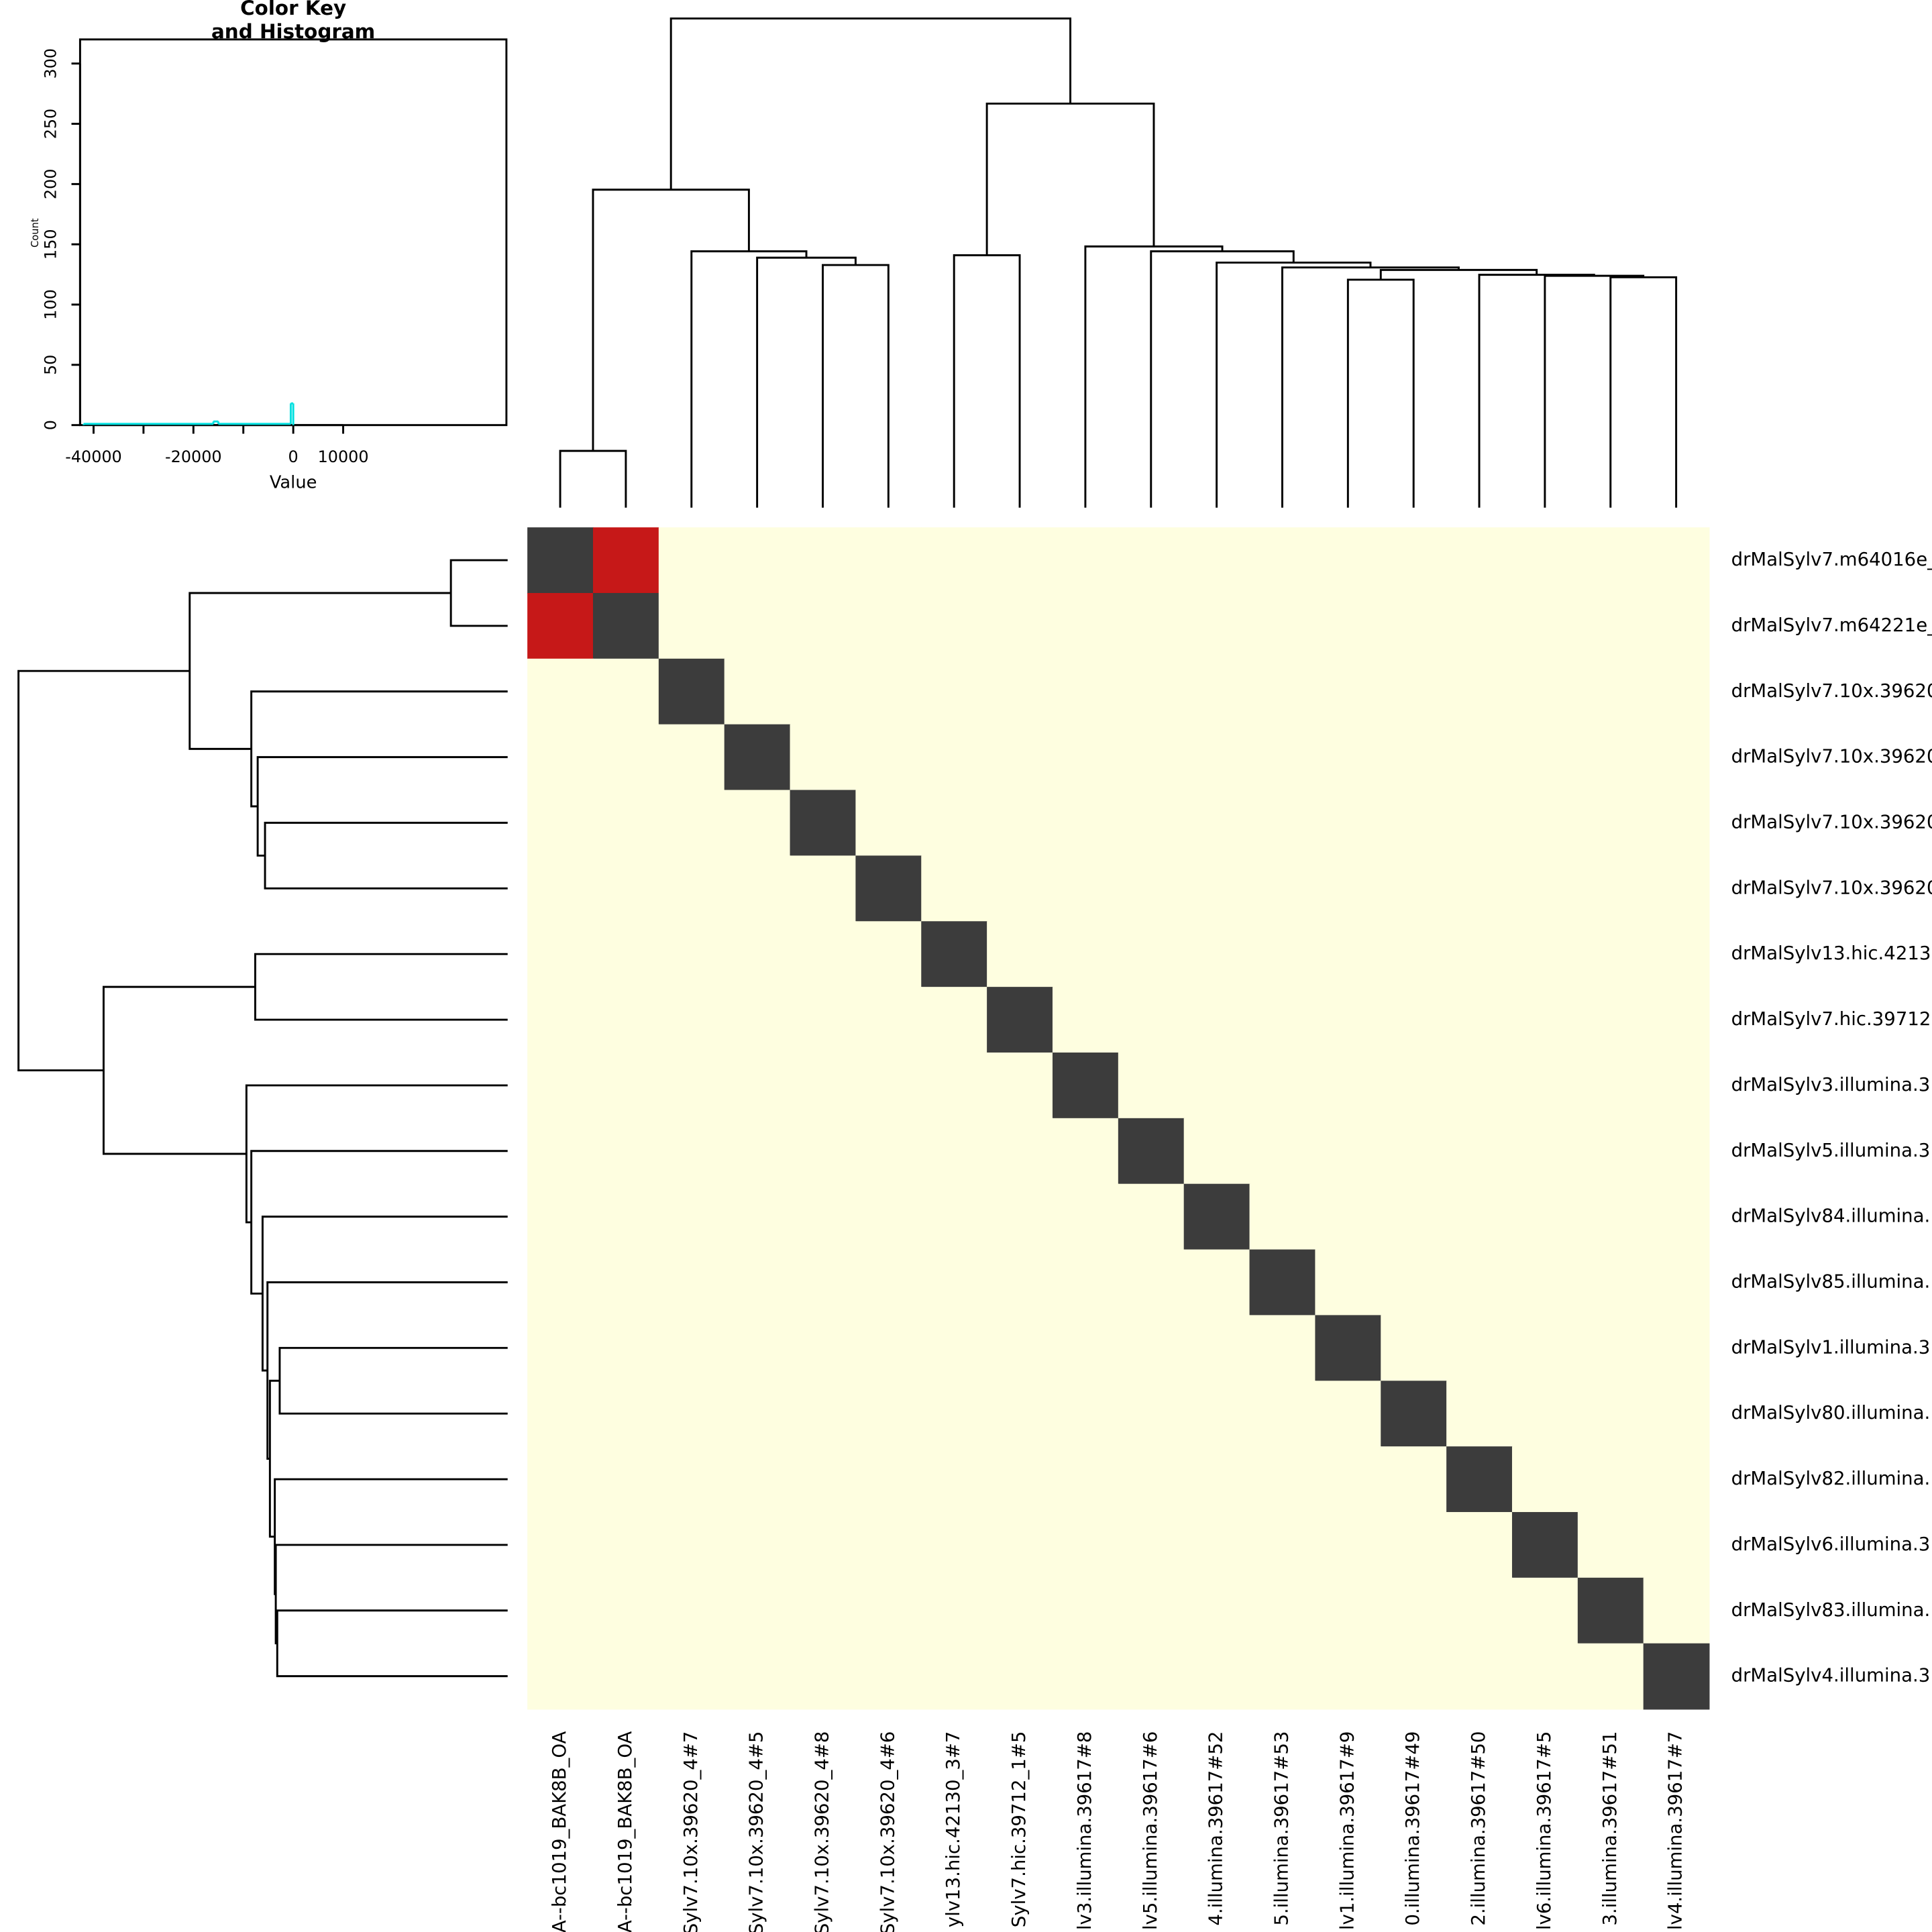 This screenshot has height=1932, width=1932. Describe the element at coordinates (1675, 1830) in the screenshot. I see `col-label: lv4.illumina.39617#7` at that location.